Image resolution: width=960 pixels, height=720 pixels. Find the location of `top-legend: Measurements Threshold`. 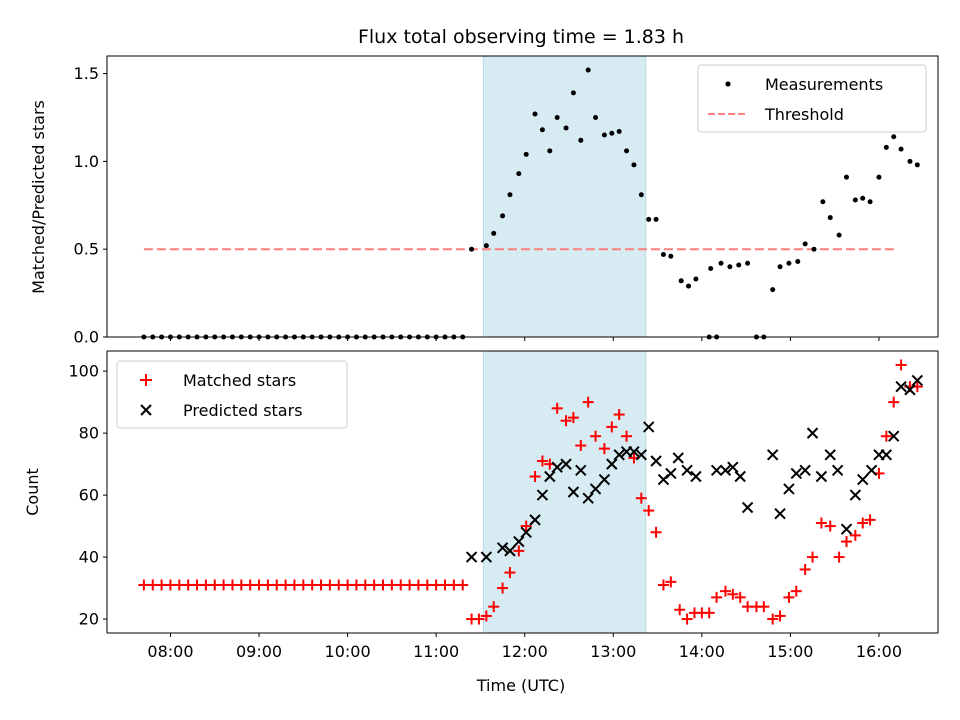

top-legend: Measurements Threshold is located at coordinates (812, 98).